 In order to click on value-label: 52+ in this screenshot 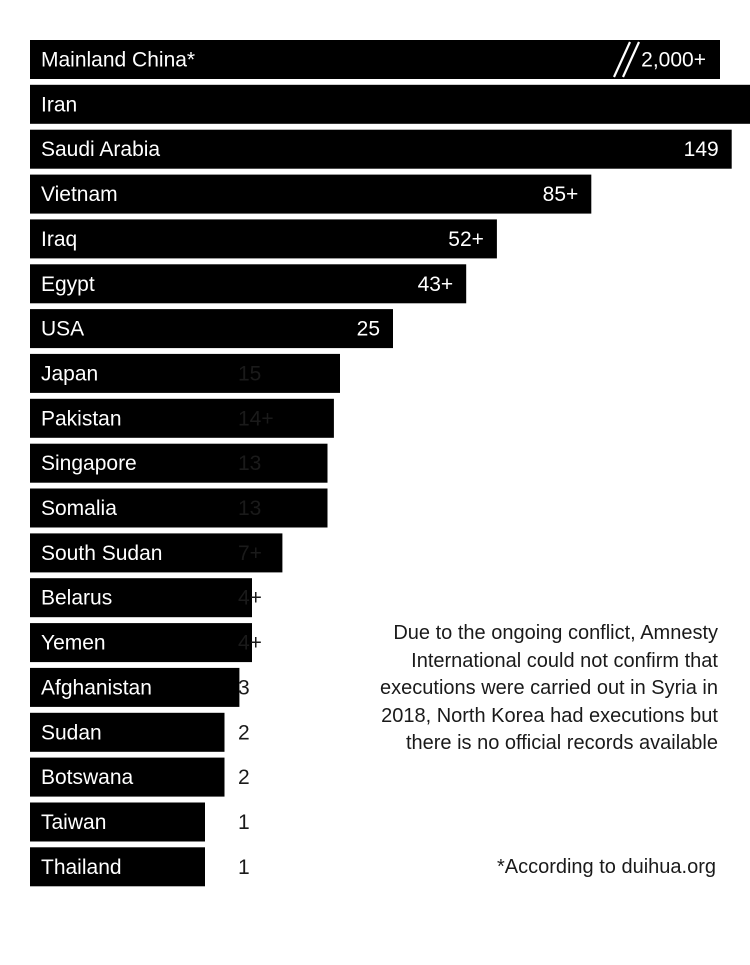, I will do `click(466, 239)`.